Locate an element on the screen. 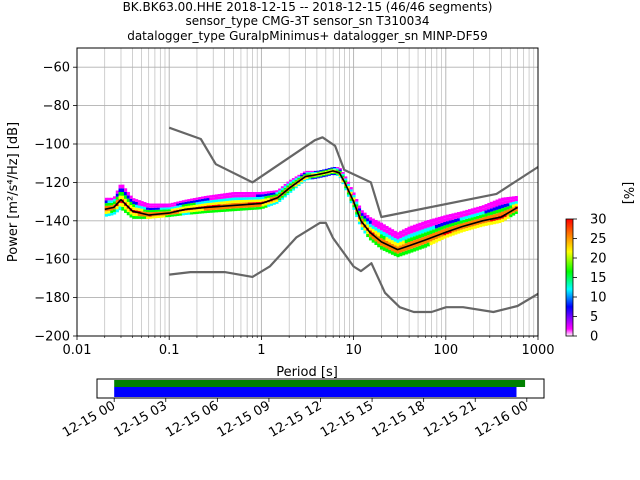 This screenshot has width=640, height=480. mean-psd-line is located at coordinates (311, 210).